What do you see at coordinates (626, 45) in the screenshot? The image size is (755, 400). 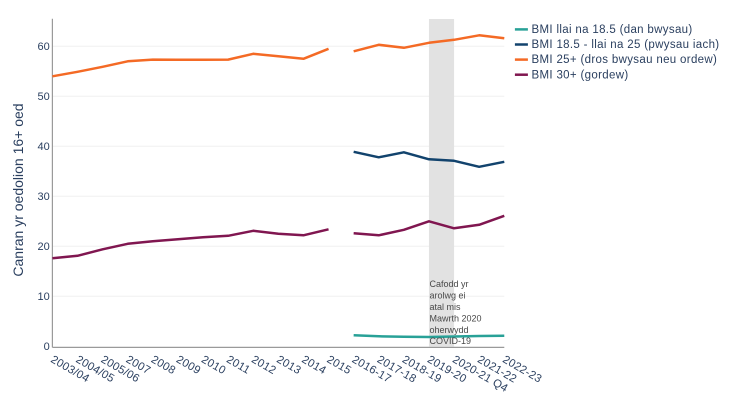 I see `svg-text:BMI 18.5 - llai na 25 (pwysau: BMI 18.5 - llai na 25 (pwysau iach)` at bounding box center [626, 45].